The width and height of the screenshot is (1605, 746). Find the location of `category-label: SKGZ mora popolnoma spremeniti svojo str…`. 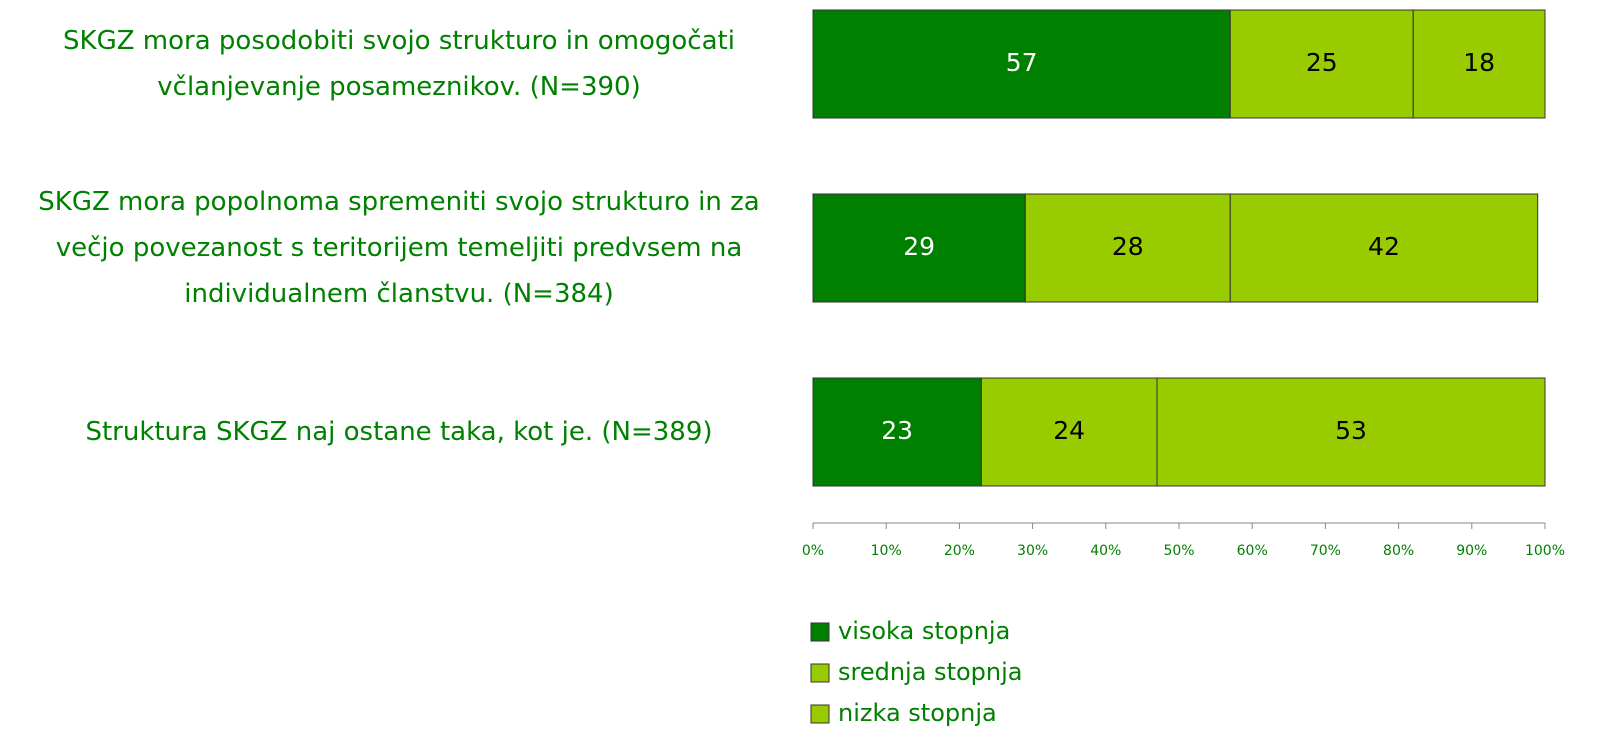

category-label: SKGZ mora popolnoma spremeniti svojo str… is located at coordinates (399, 248).